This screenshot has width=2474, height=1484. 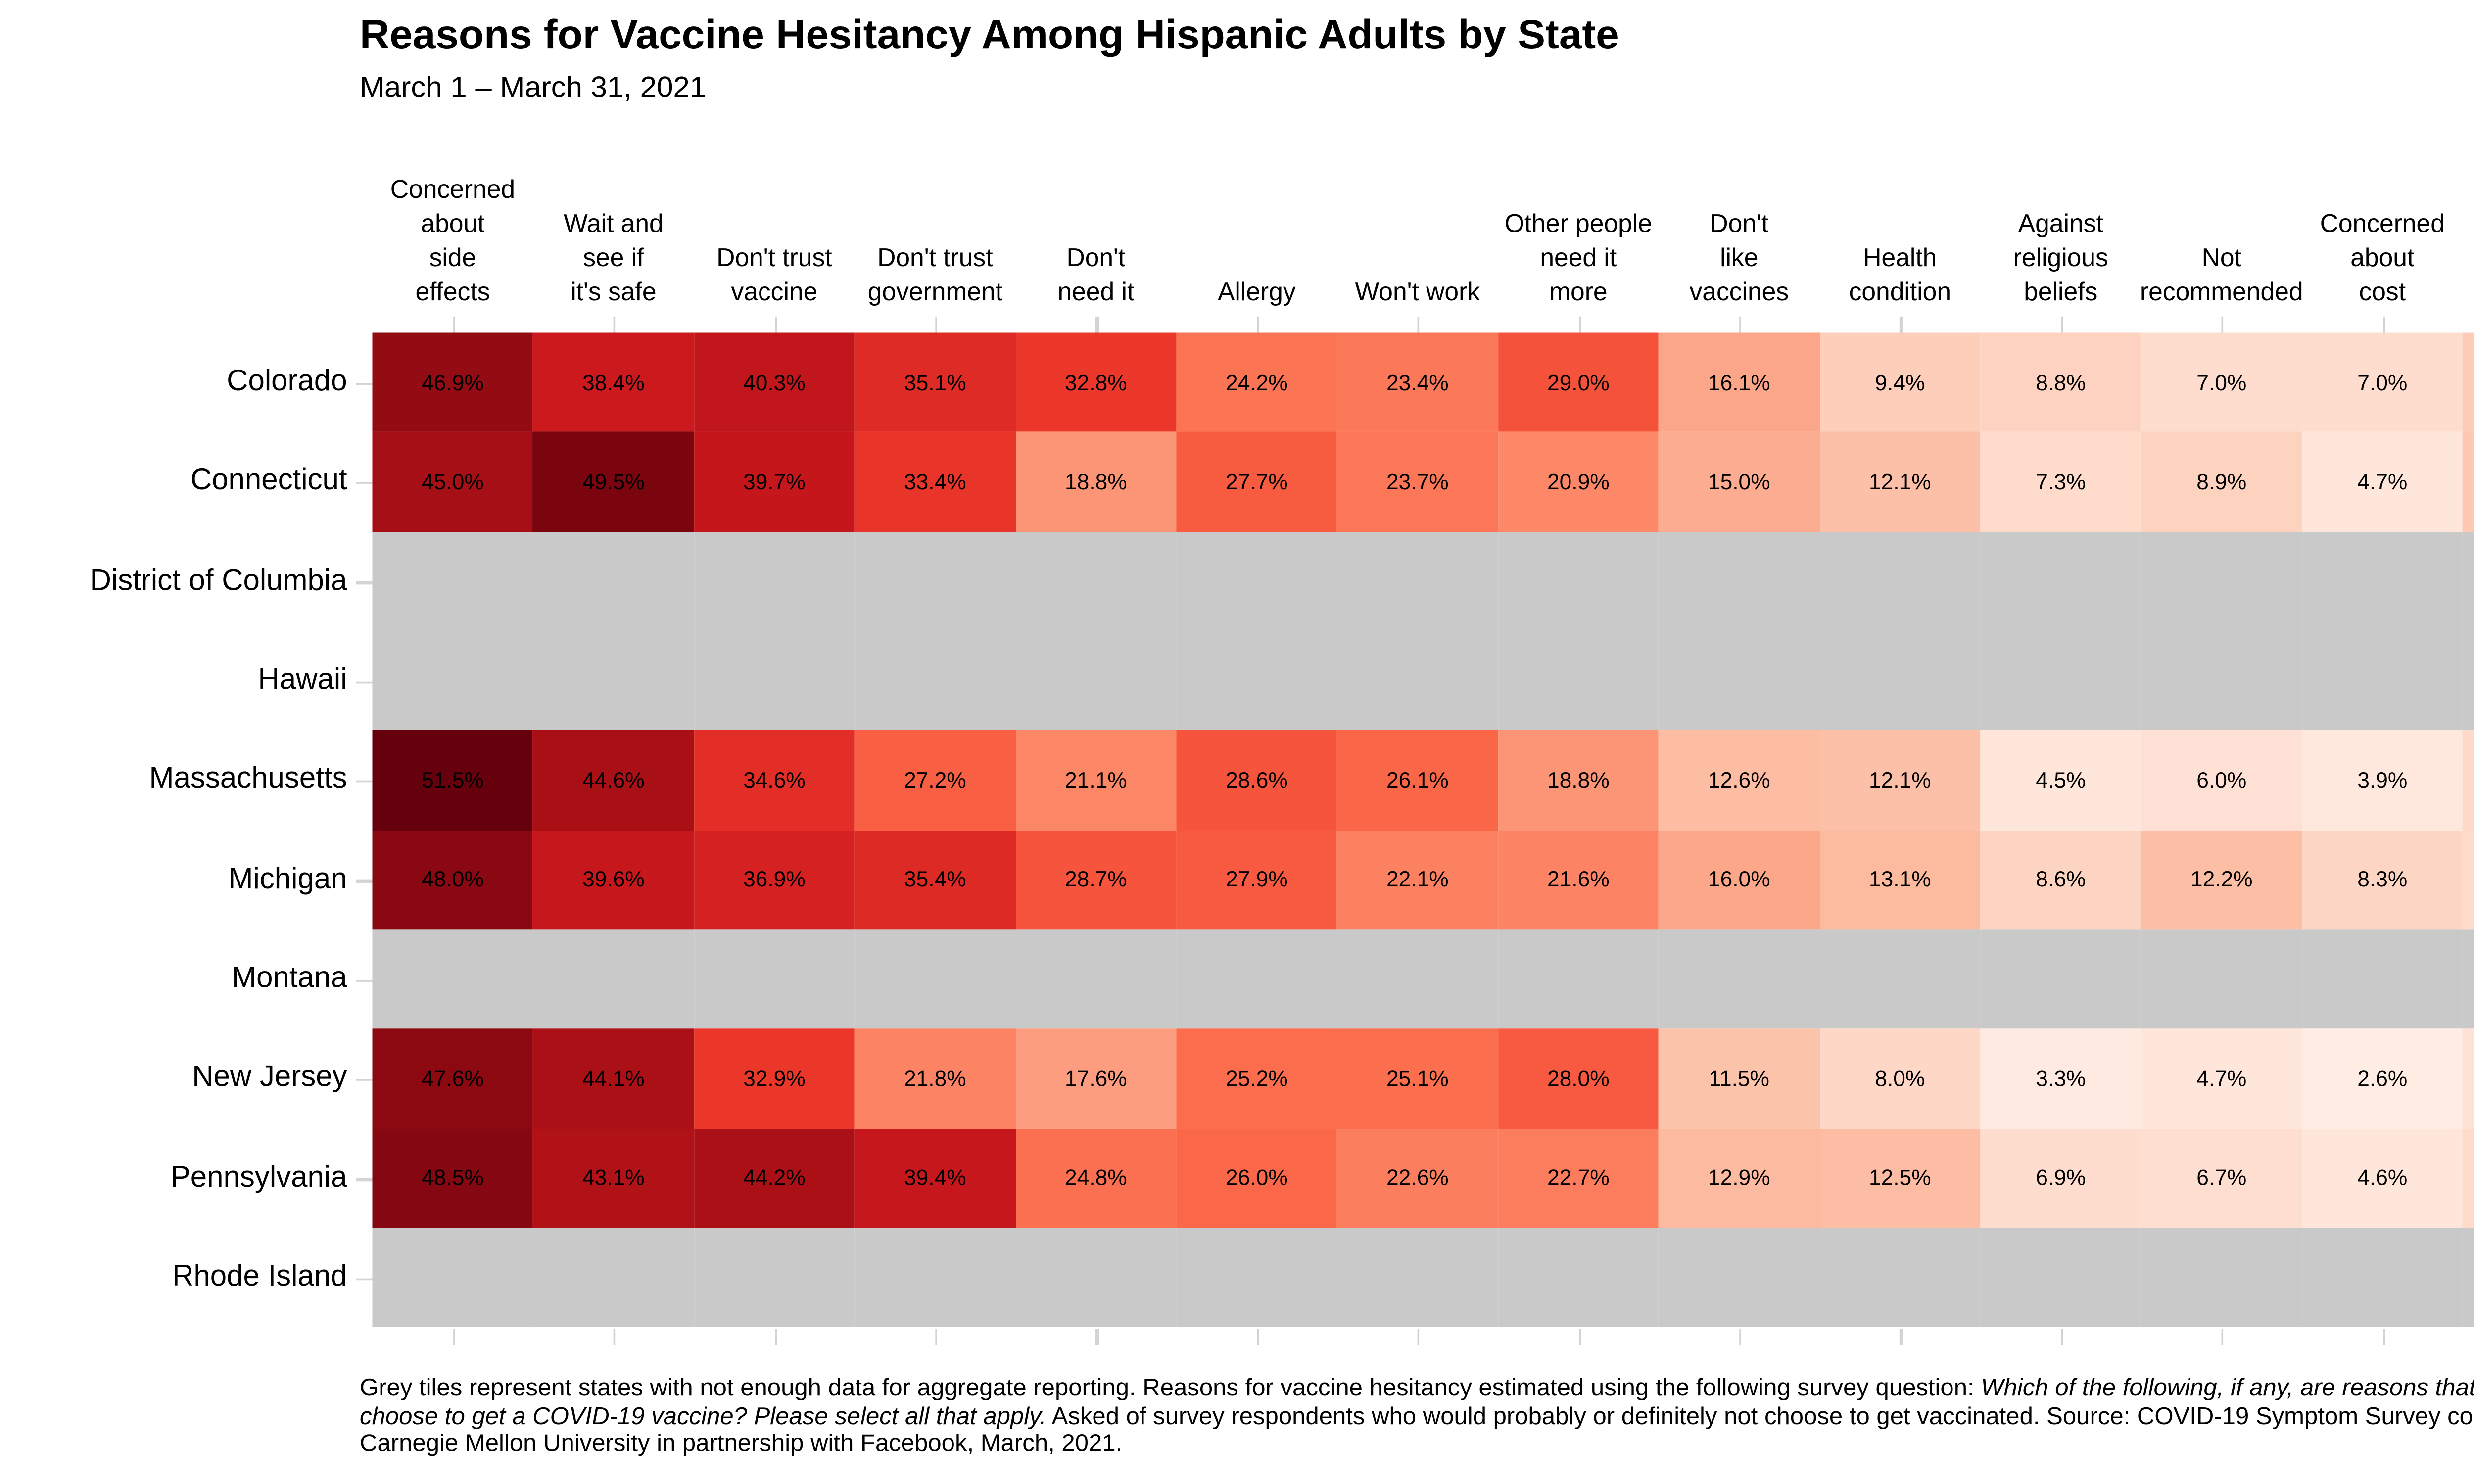 What do you see at coordinates (1417, 228) in the screenshot?
I see `column-header: Won't work` at bounding box center [1417, 228].